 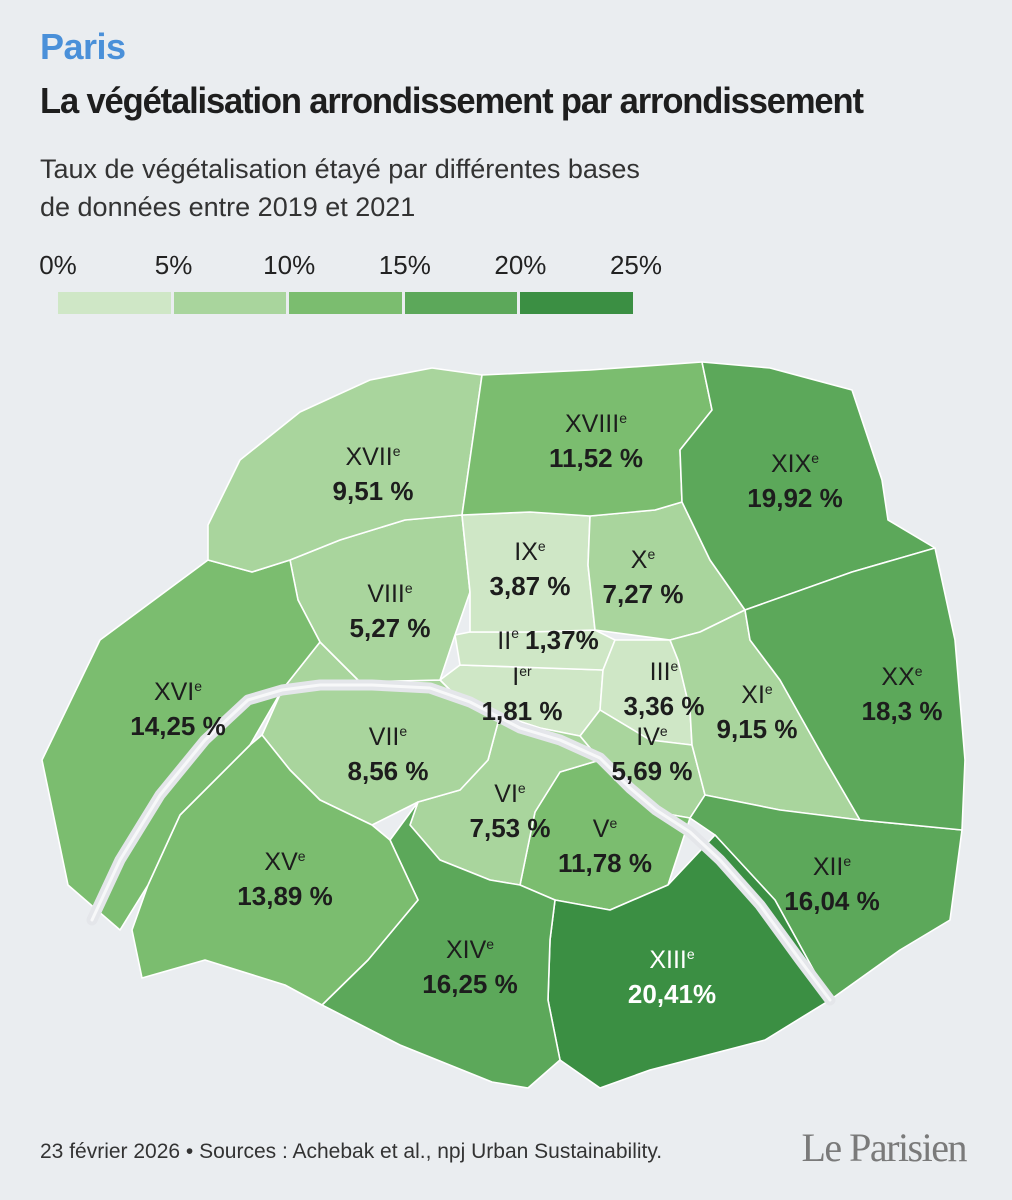 What do you see at coordinates (902, 676) in the screenshot?
I see `district-numeral: XXe` at bounding box center [902, 676].